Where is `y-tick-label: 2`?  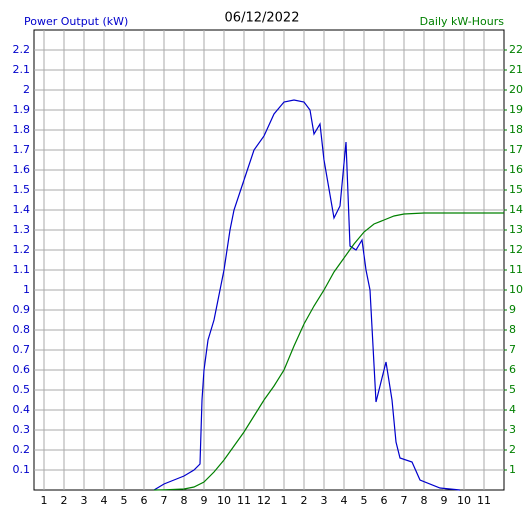 y-tick-label: 2 is located at coordinates (26, 89).